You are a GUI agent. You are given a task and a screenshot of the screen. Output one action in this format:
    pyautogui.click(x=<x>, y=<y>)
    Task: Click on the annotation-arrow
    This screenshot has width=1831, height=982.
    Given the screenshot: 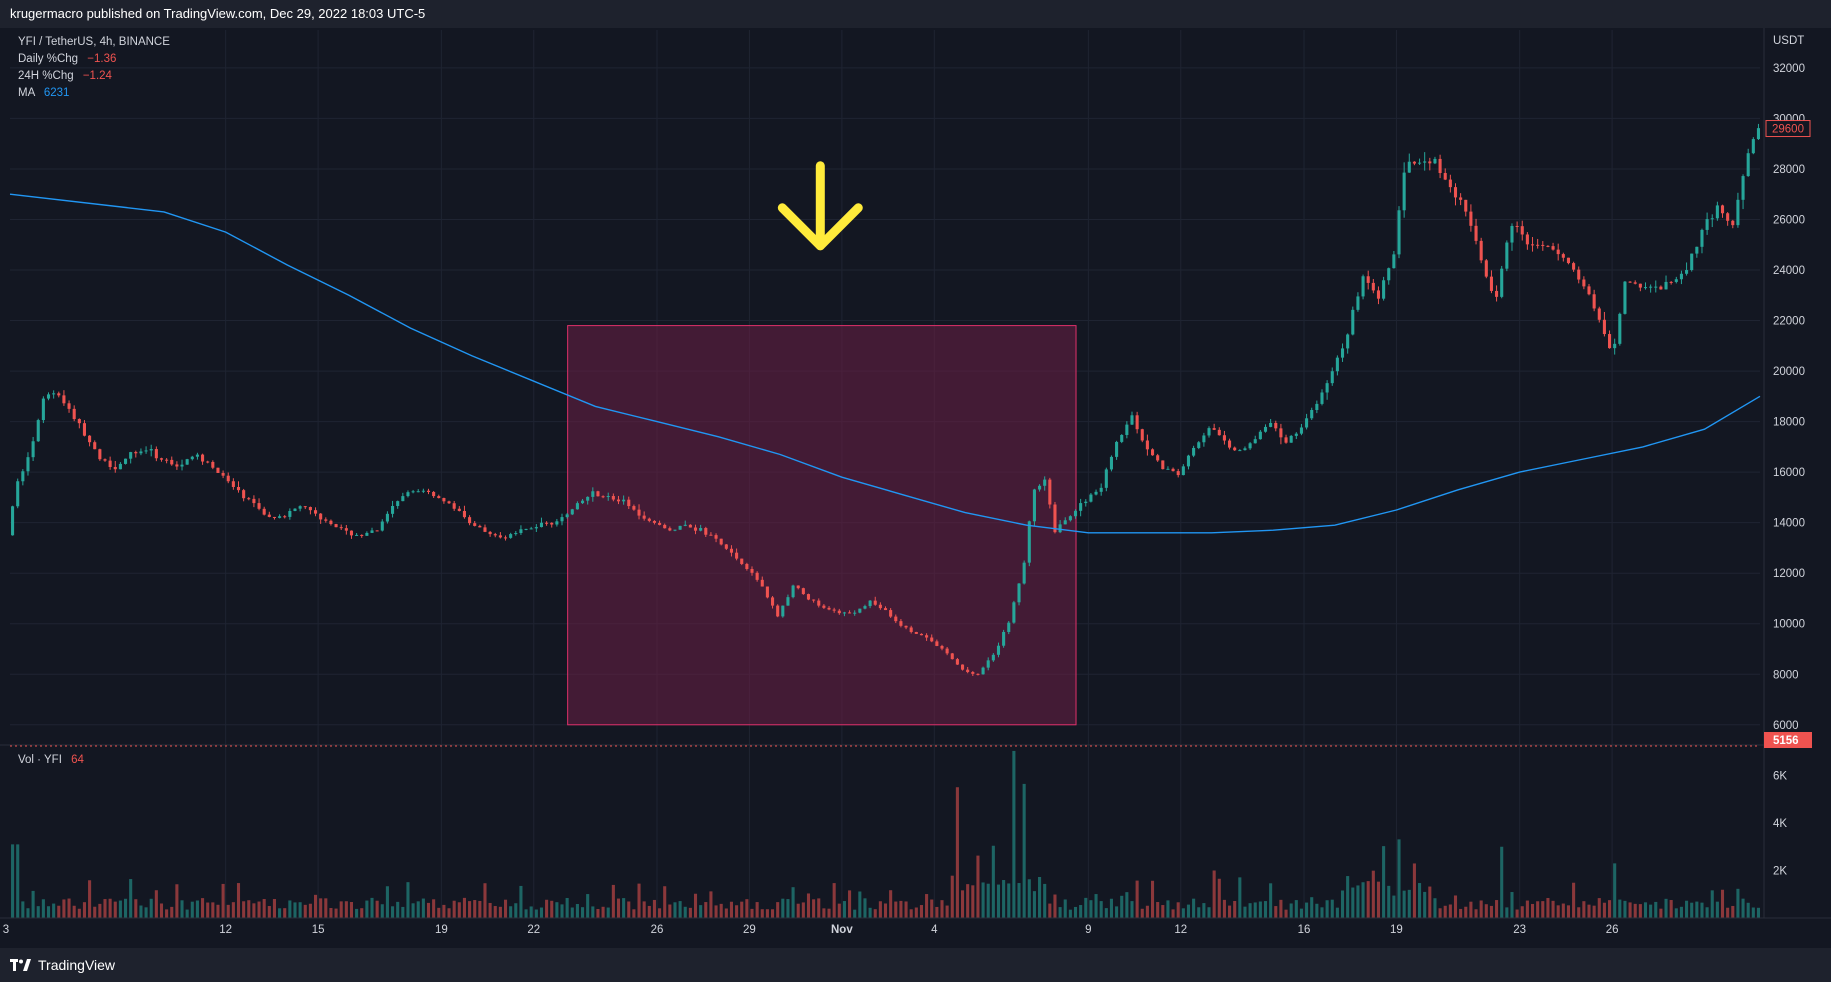 What is the action you would take?
    pyautogui.click(x=820, y=206)
    